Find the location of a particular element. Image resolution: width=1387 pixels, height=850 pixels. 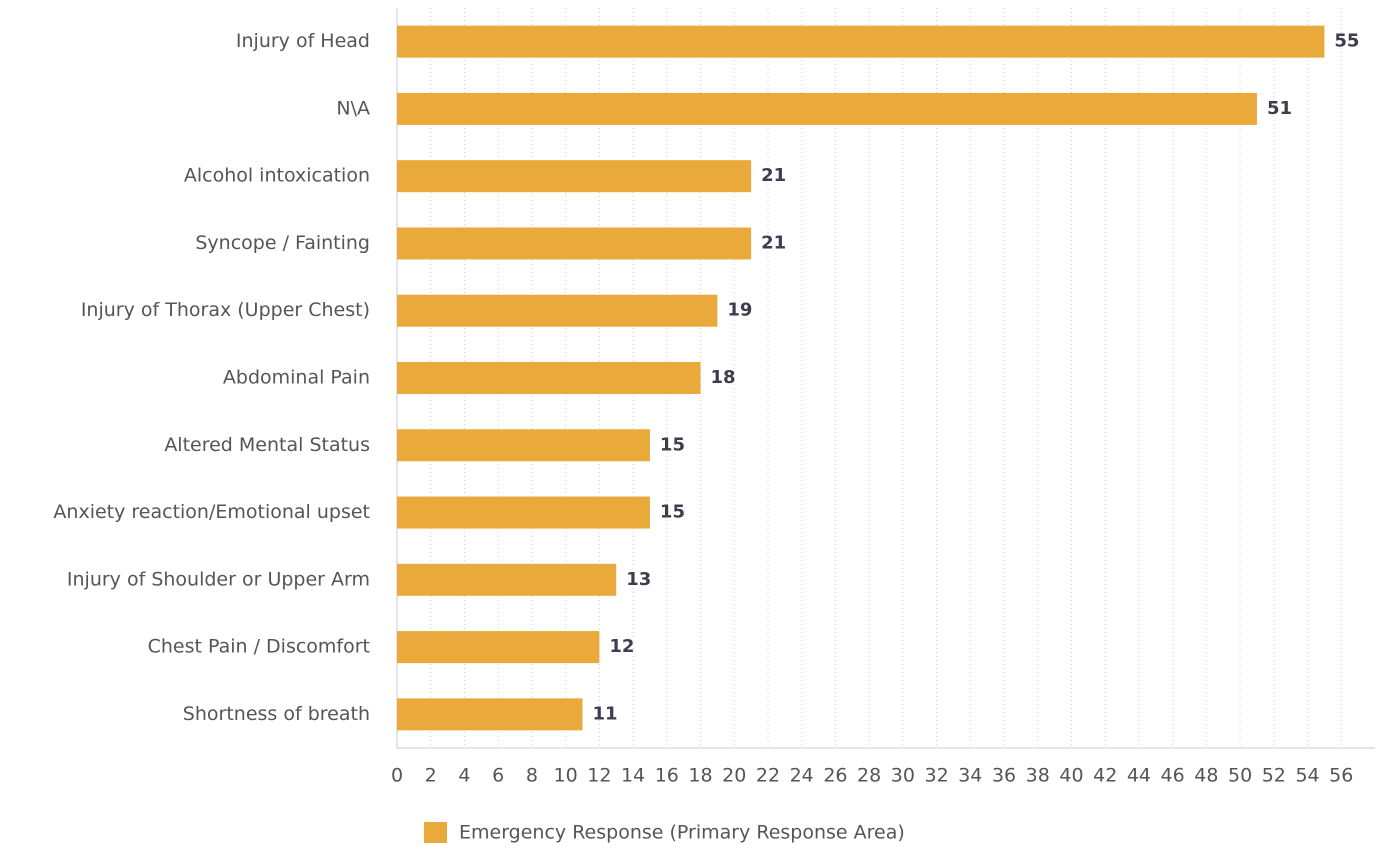

x-tick-label: 4 is located at coordinates (464, 776).